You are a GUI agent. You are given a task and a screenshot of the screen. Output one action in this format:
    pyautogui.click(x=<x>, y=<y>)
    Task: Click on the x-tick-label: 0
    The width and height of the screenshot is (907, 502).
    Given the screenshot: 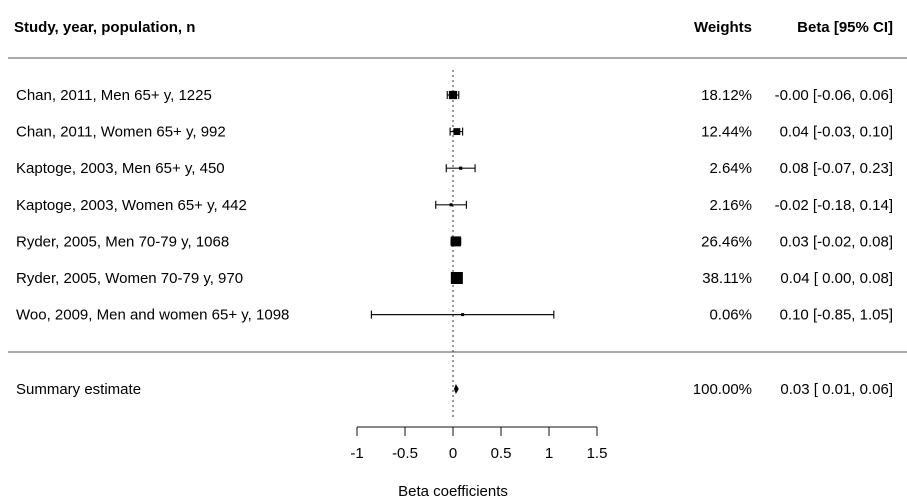 What is the action you would take?
    pyautogui.click(x=453, y=453)
    